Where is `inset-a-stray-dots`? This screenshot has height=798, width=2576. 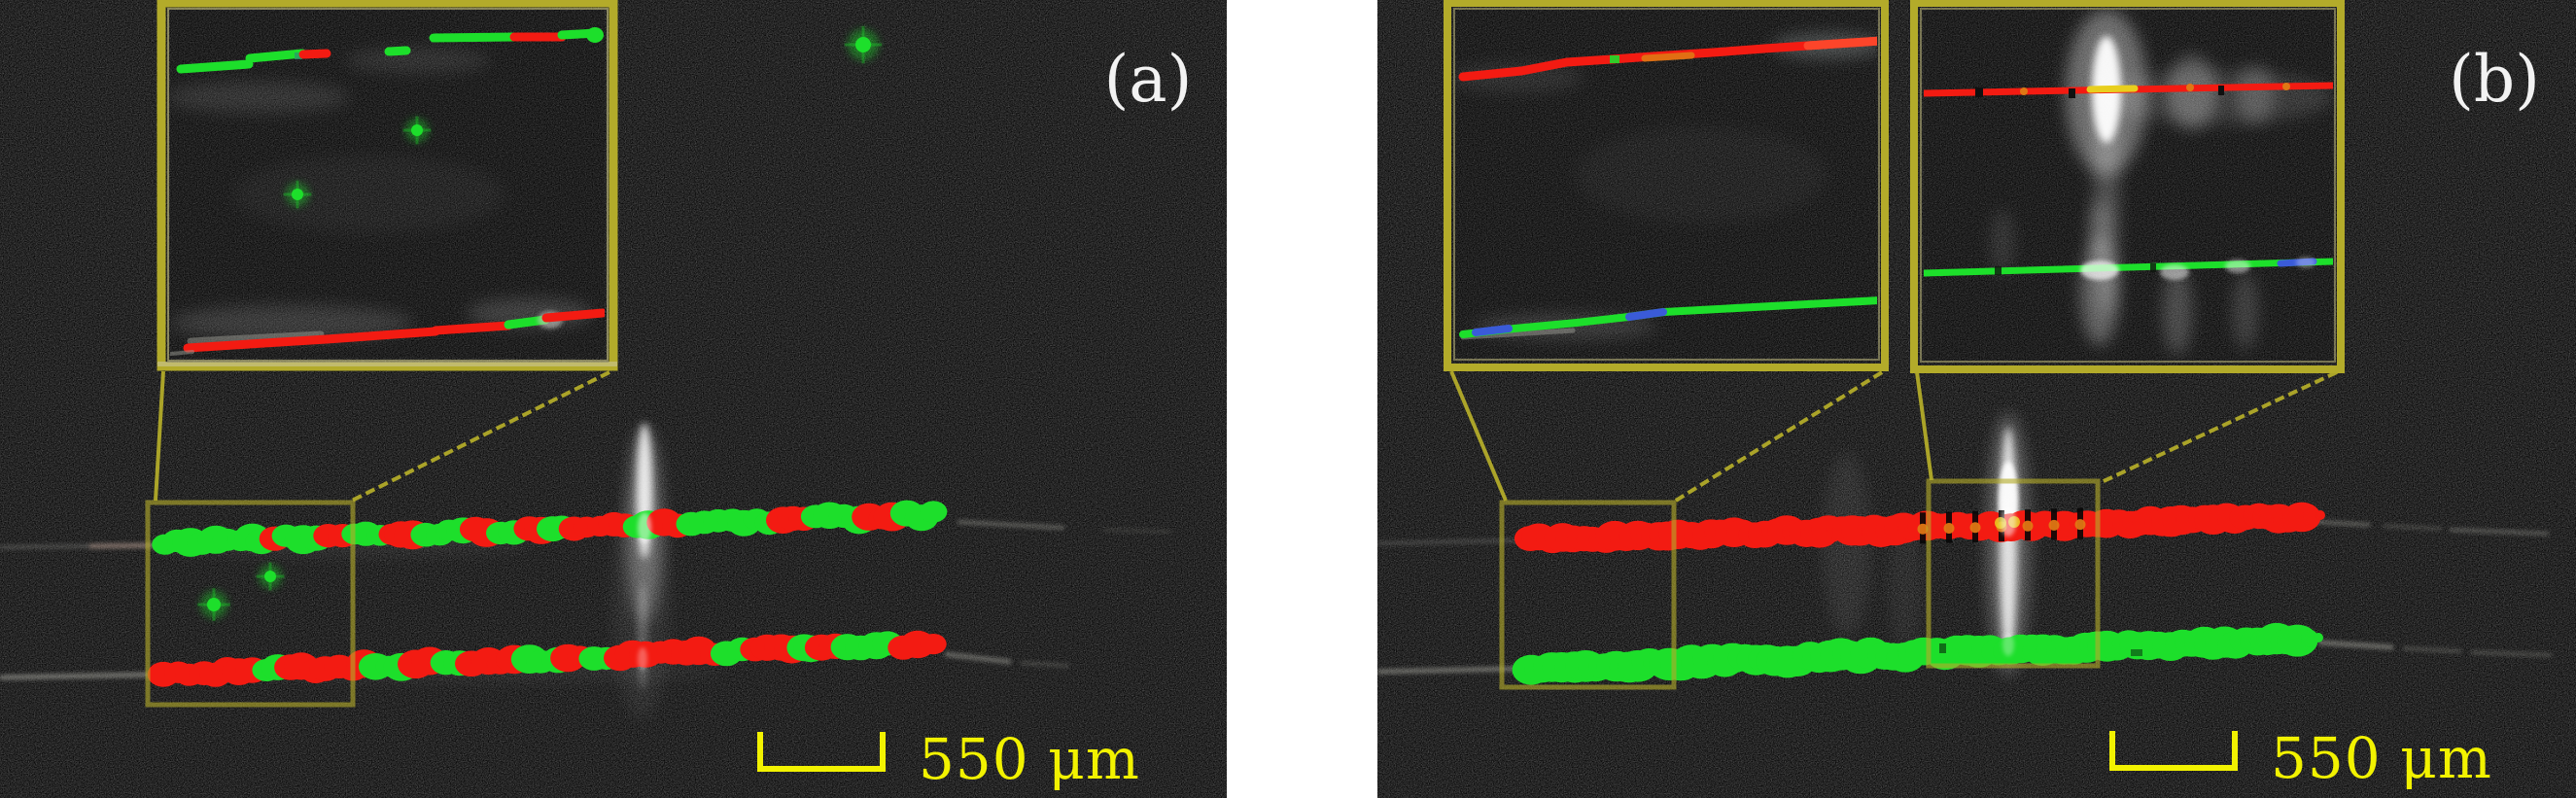
inset-a-stray-dots is located at coordinates (357, 162).